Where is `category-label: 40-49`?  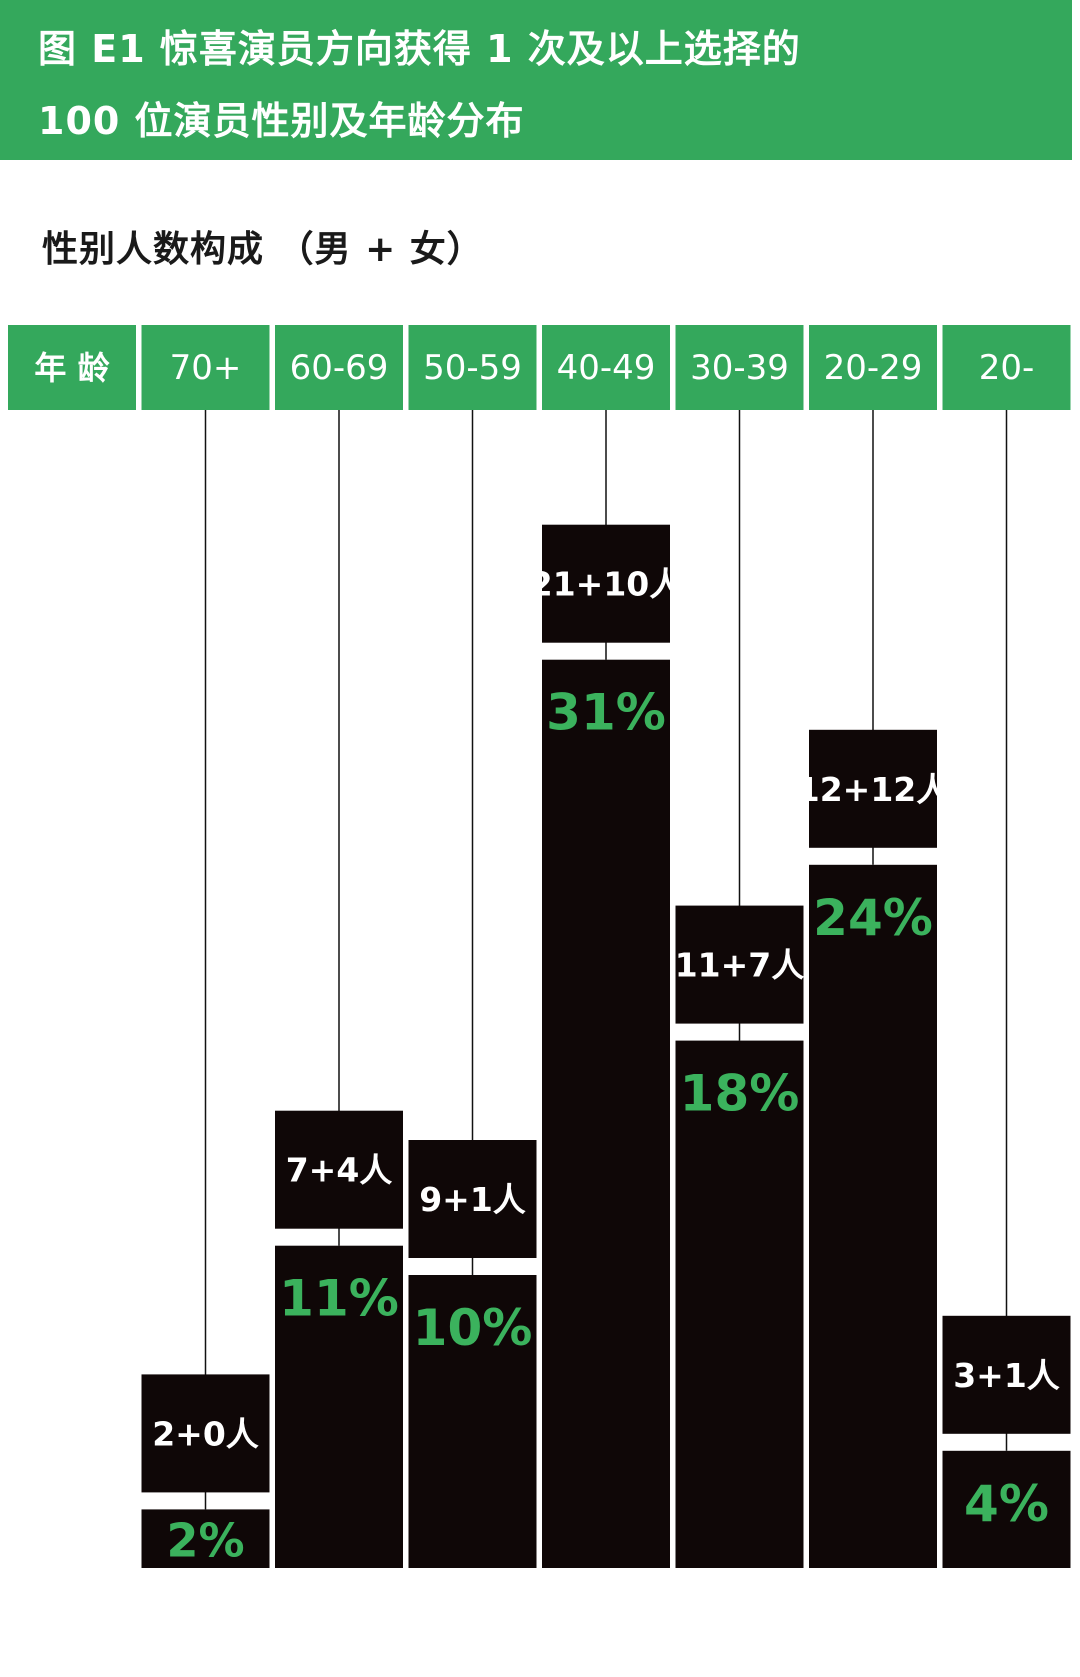
category-label: 40-49 is located at coordinates (606, 368).